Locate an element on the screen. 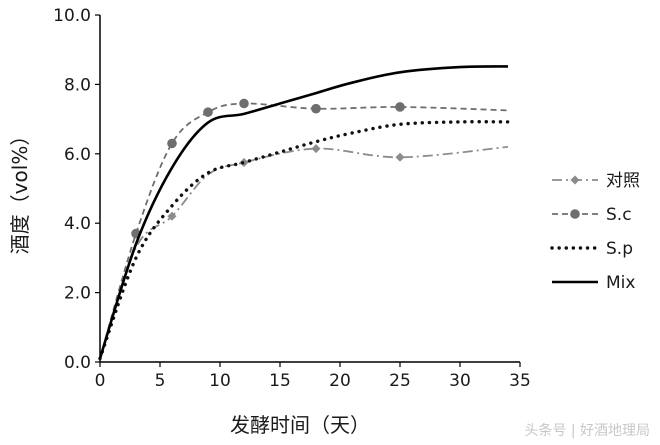 The image size is (660, 445). y-tick-label: 6.0 is located at coordinates (77, 155).